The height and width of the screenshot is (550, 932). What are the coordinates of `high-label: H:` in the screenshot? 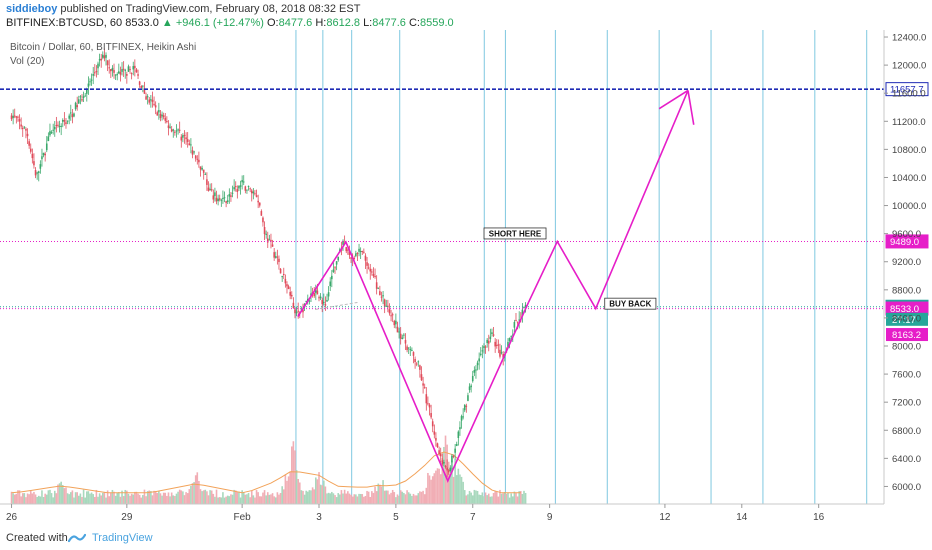 It's located at (321, 23).